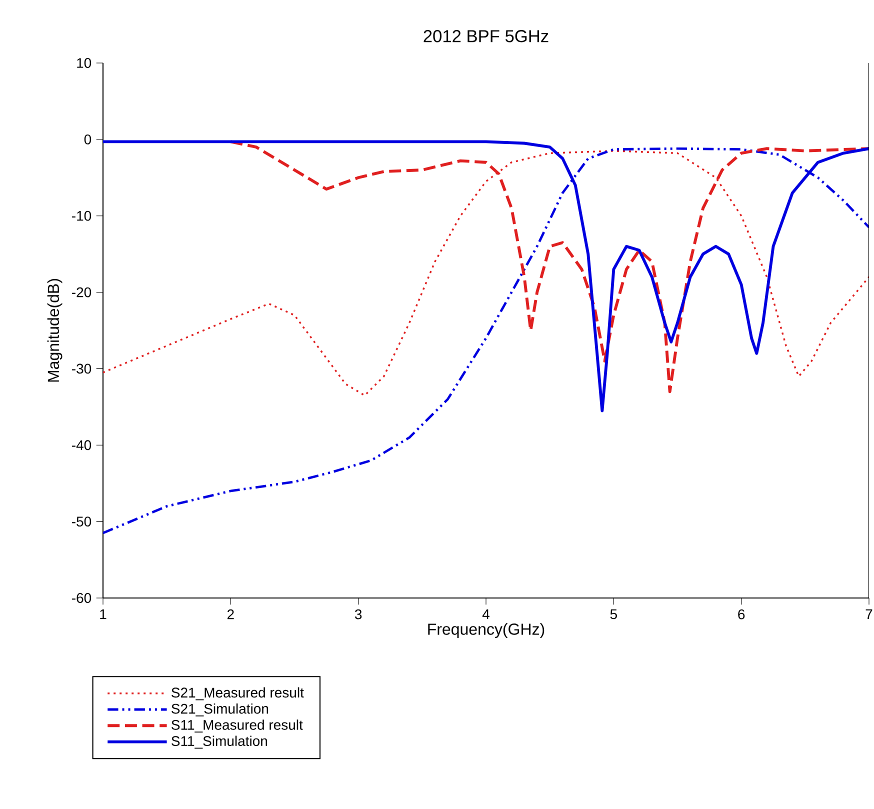  I want to click on y-tick-label: -40, so click(82, 445).